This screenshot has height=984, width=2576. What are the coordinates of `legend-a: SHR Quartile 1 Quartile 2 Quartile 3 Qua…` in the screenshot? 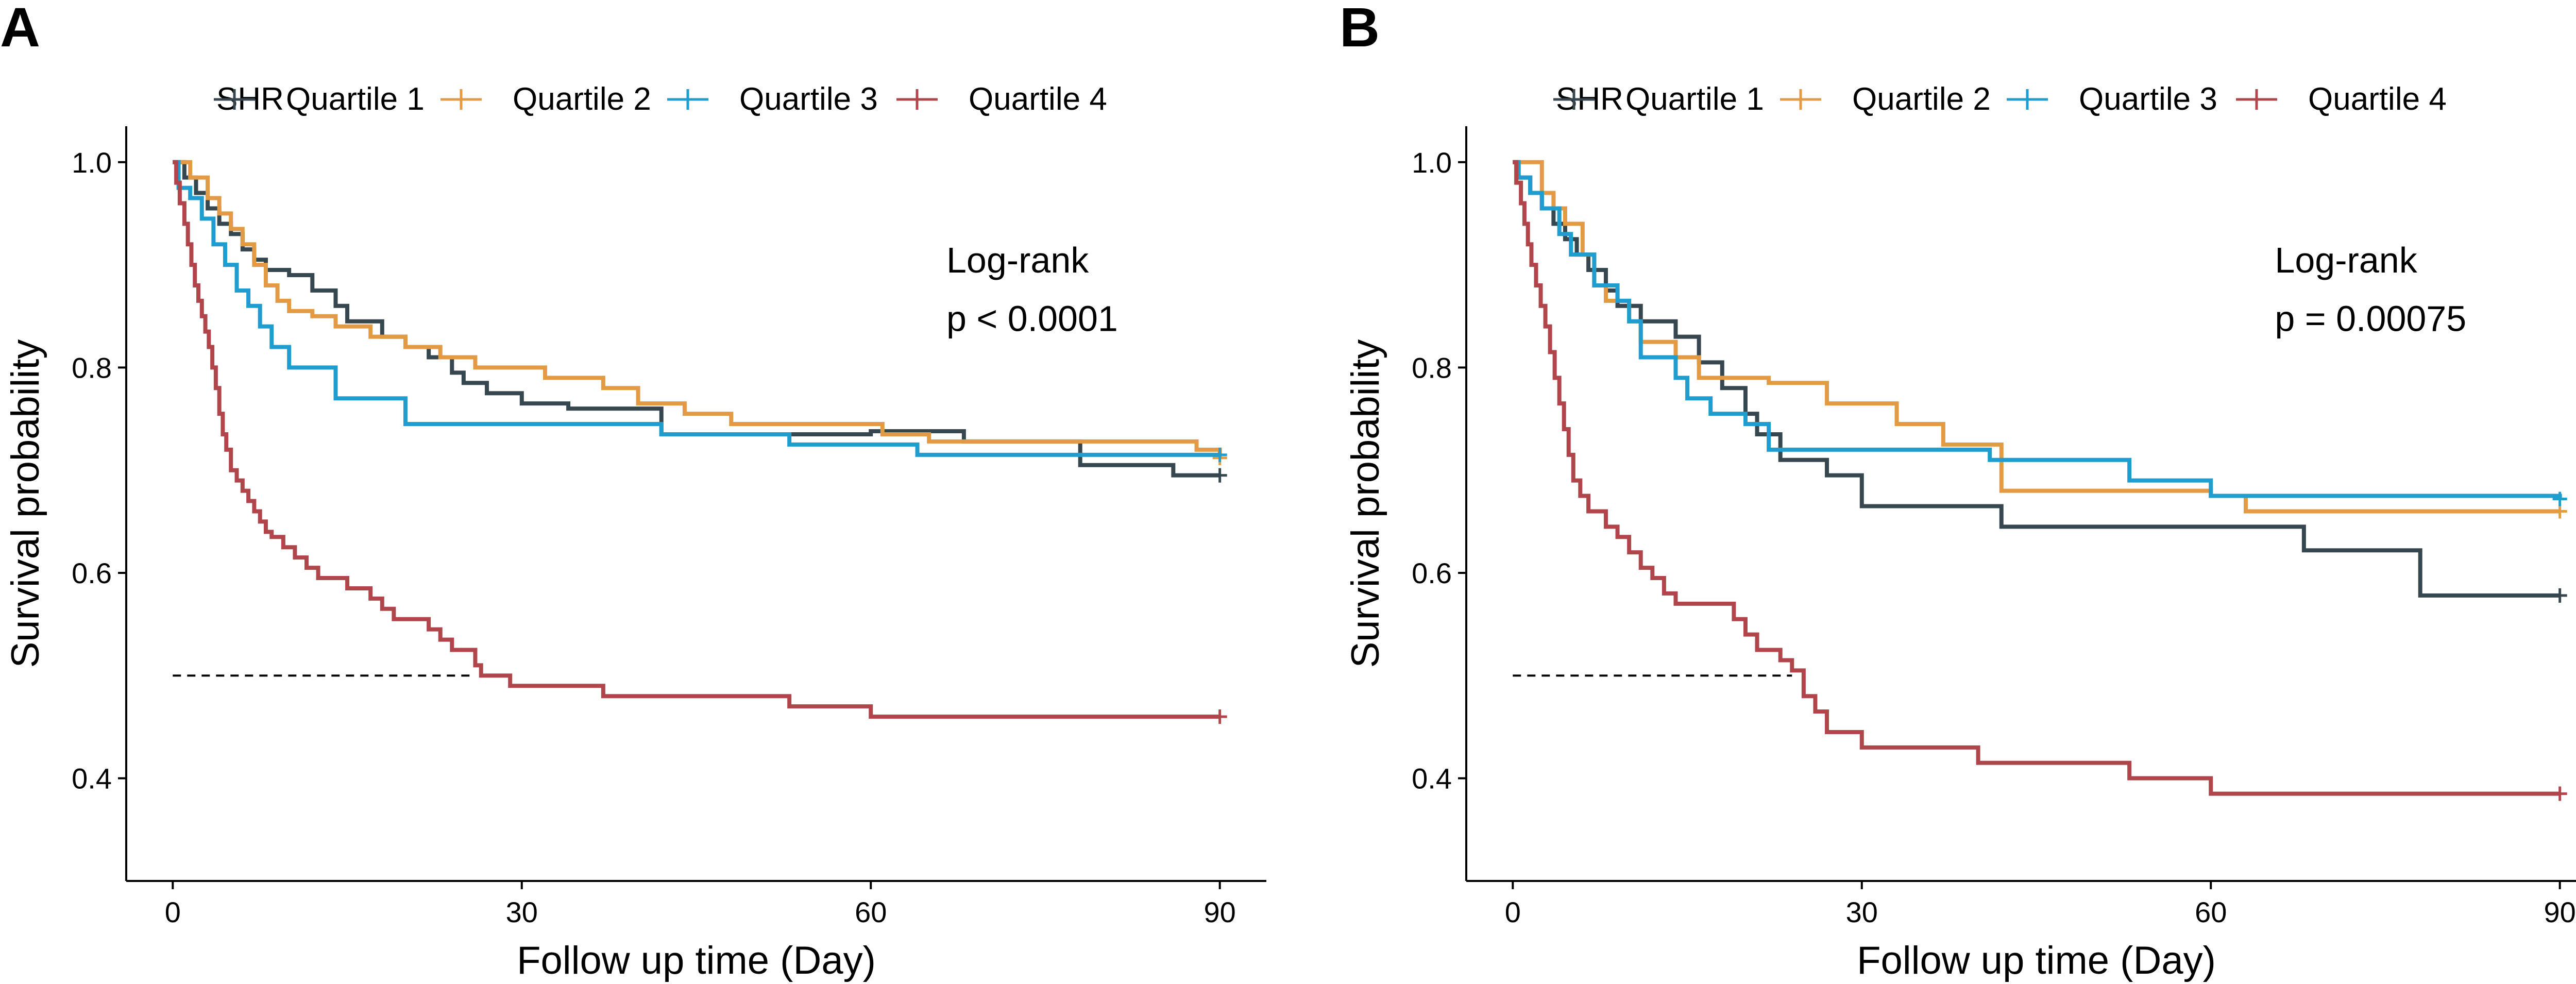 It's located at (660, 99).